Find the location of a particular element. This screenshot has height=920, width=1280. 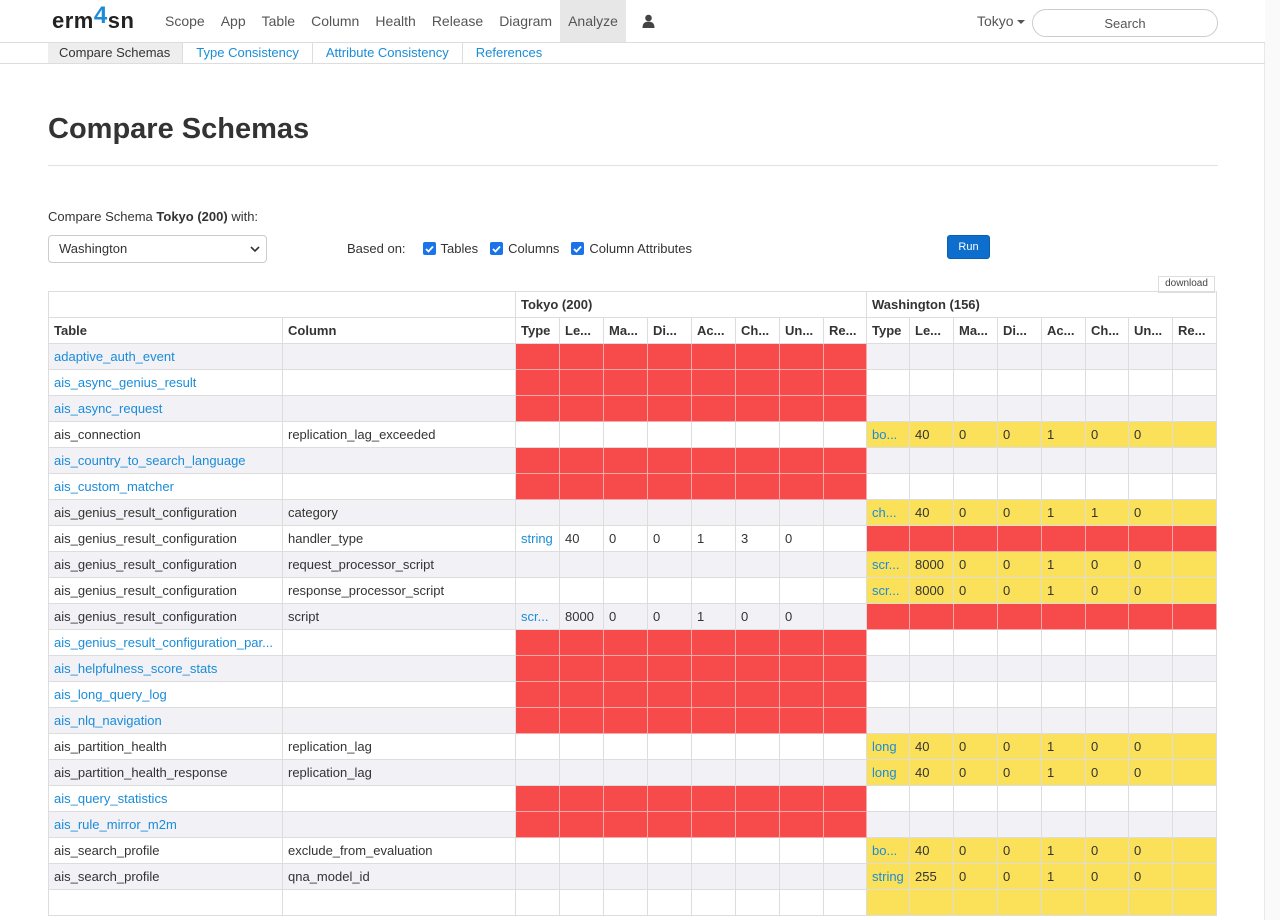

column-name-cell: request_processor_script is located at coordinates (399, 564).